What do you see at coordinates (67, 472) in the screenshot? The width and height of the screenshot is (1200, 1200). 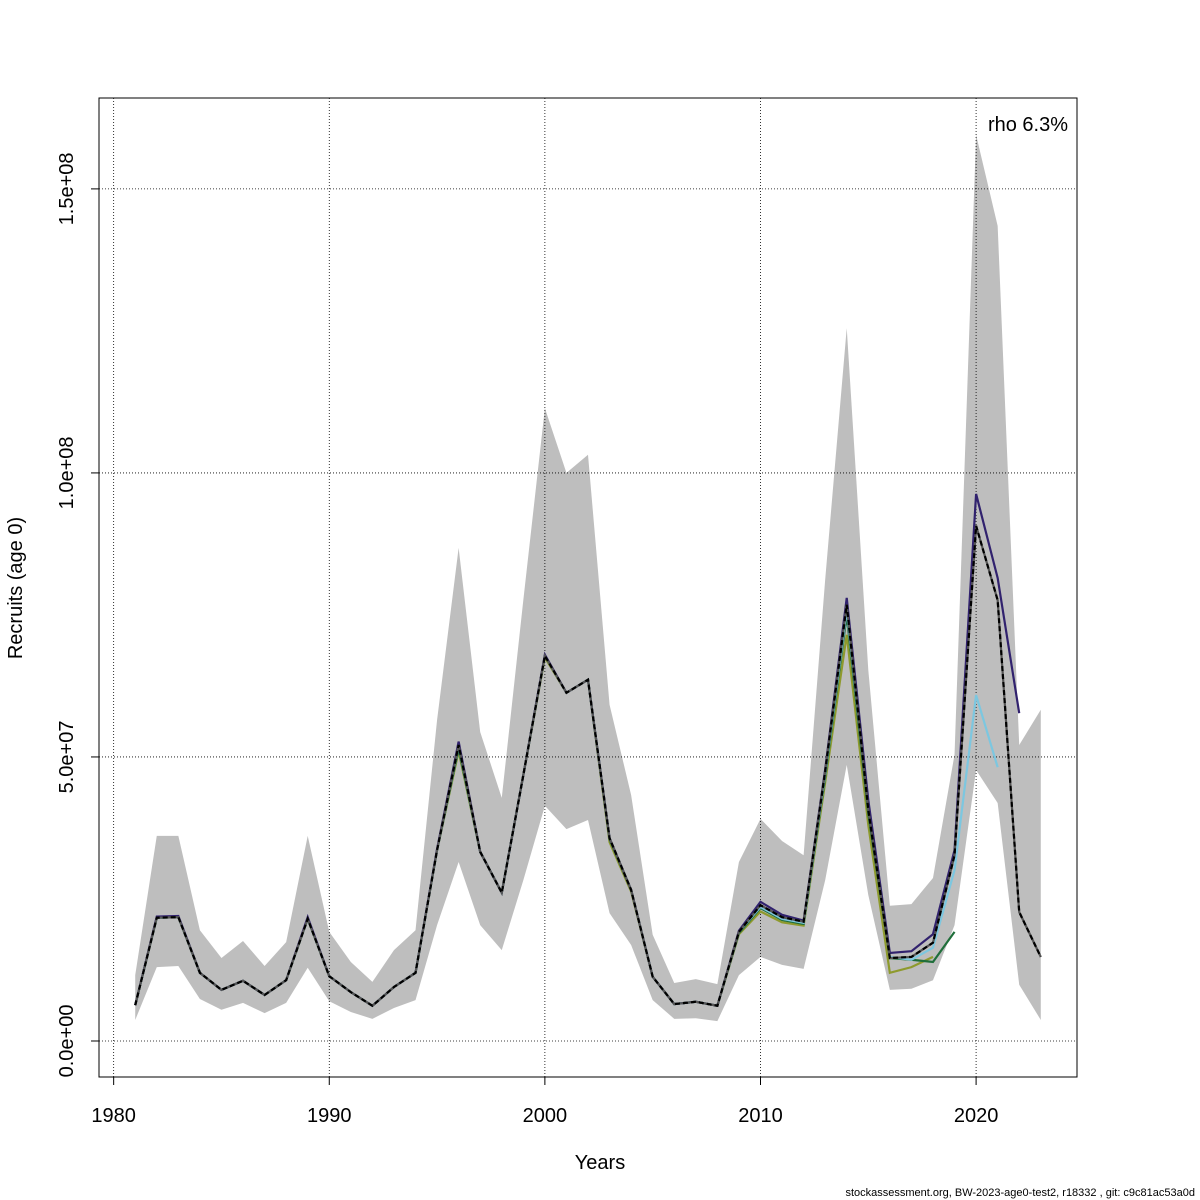 I see `y-tick-label: 1.0e+08` at bounding box center [67, 472].